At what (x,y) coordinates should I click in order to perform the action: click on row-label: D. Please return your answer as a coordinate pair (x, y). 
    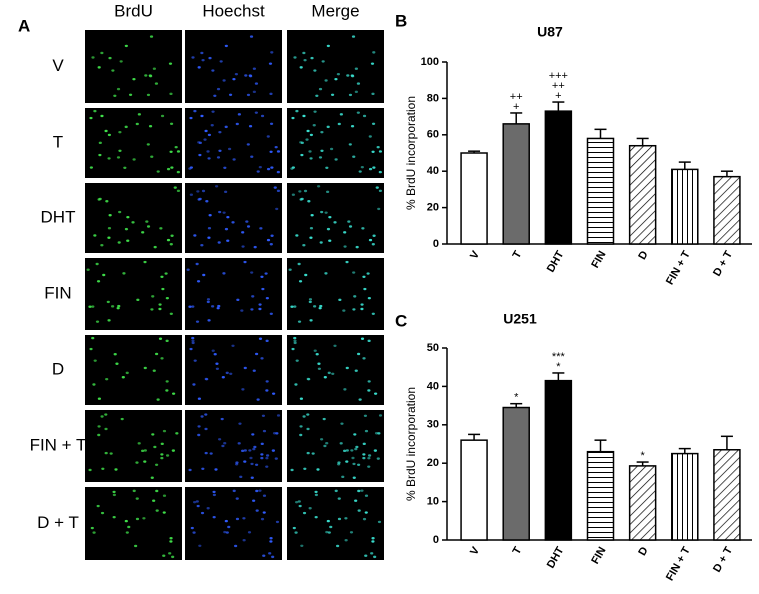
    Looking at the image, I should click on (58, 368).